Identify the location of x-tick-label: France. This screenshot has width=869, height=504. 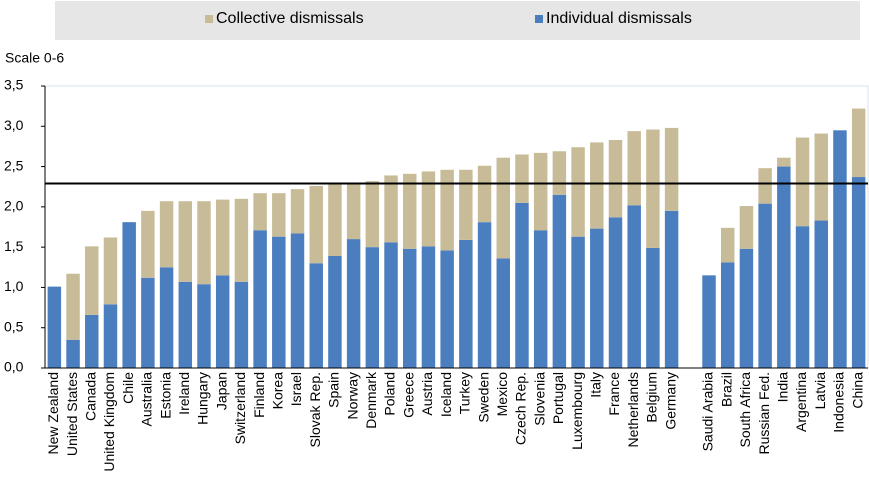
(614, 394).